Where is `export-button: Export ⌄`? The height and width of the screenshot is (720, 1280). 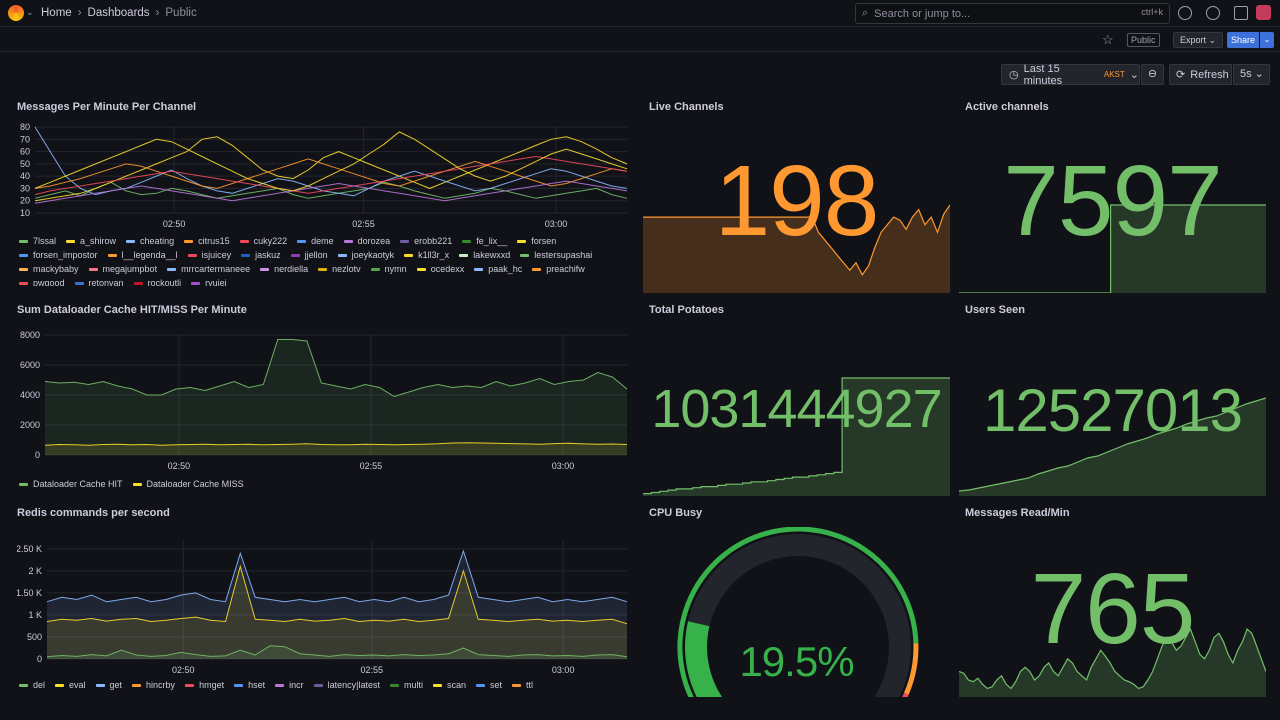
export-button: Export ⌄ is located at coordinates (1198, 40).